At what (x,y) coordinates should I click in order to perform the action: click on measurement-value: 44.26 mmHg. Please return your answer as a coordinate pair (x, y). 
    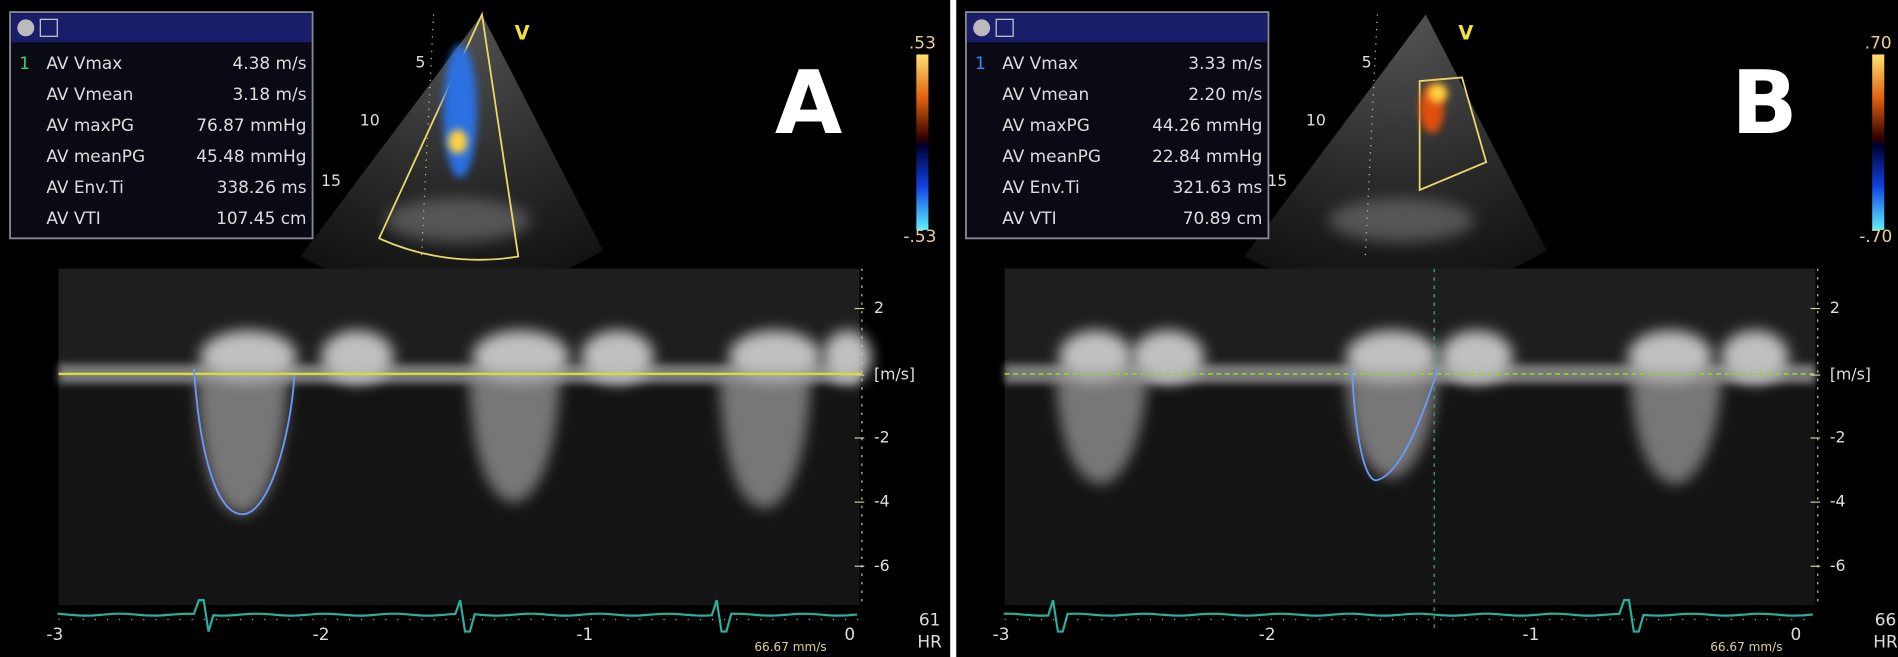
    Looking at the image, I should click on (1207, 125).